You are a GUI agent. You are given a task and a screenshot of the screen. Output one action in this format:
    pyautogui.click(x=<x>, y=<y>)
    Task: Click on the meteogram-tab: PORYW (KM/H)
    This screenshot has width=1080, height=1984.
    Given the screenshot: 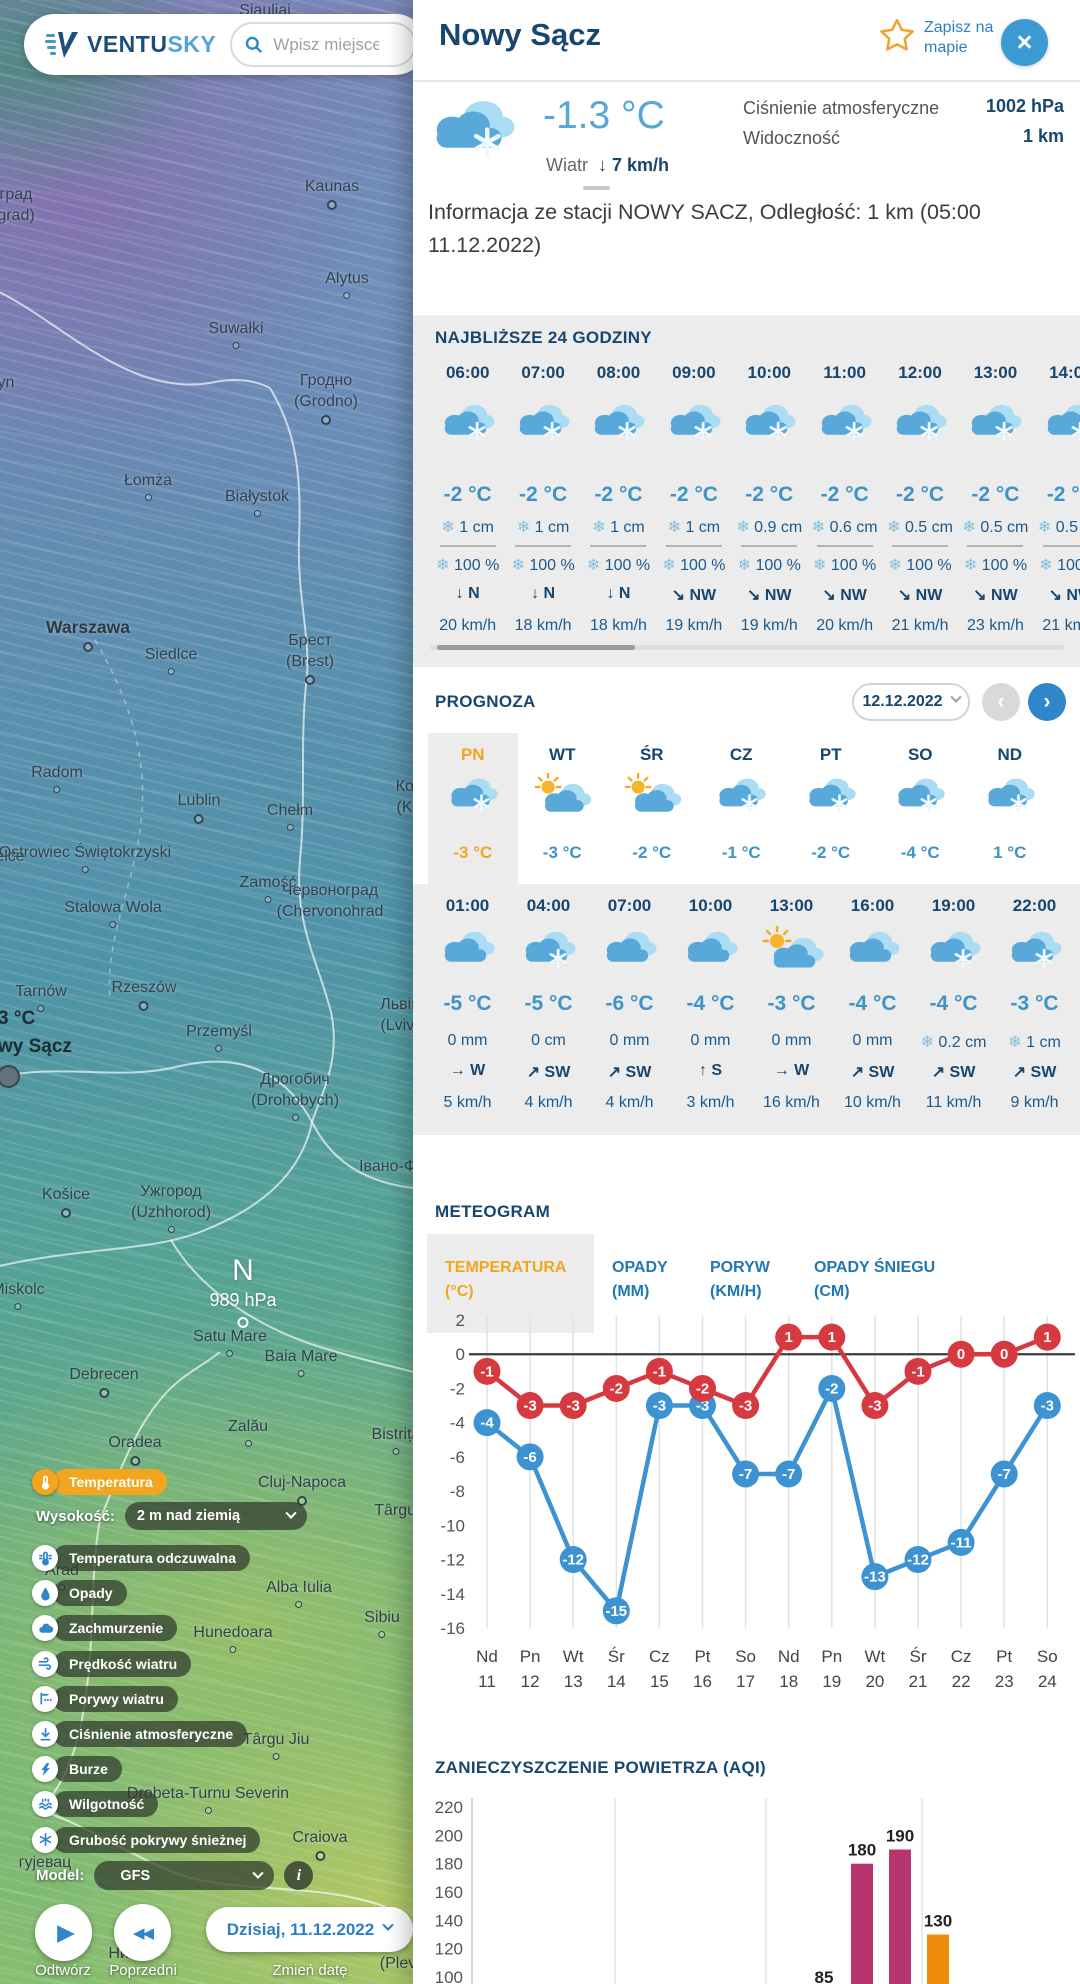 What is the action you would take?
    pyautogui.click(x=740, y=1279)
    